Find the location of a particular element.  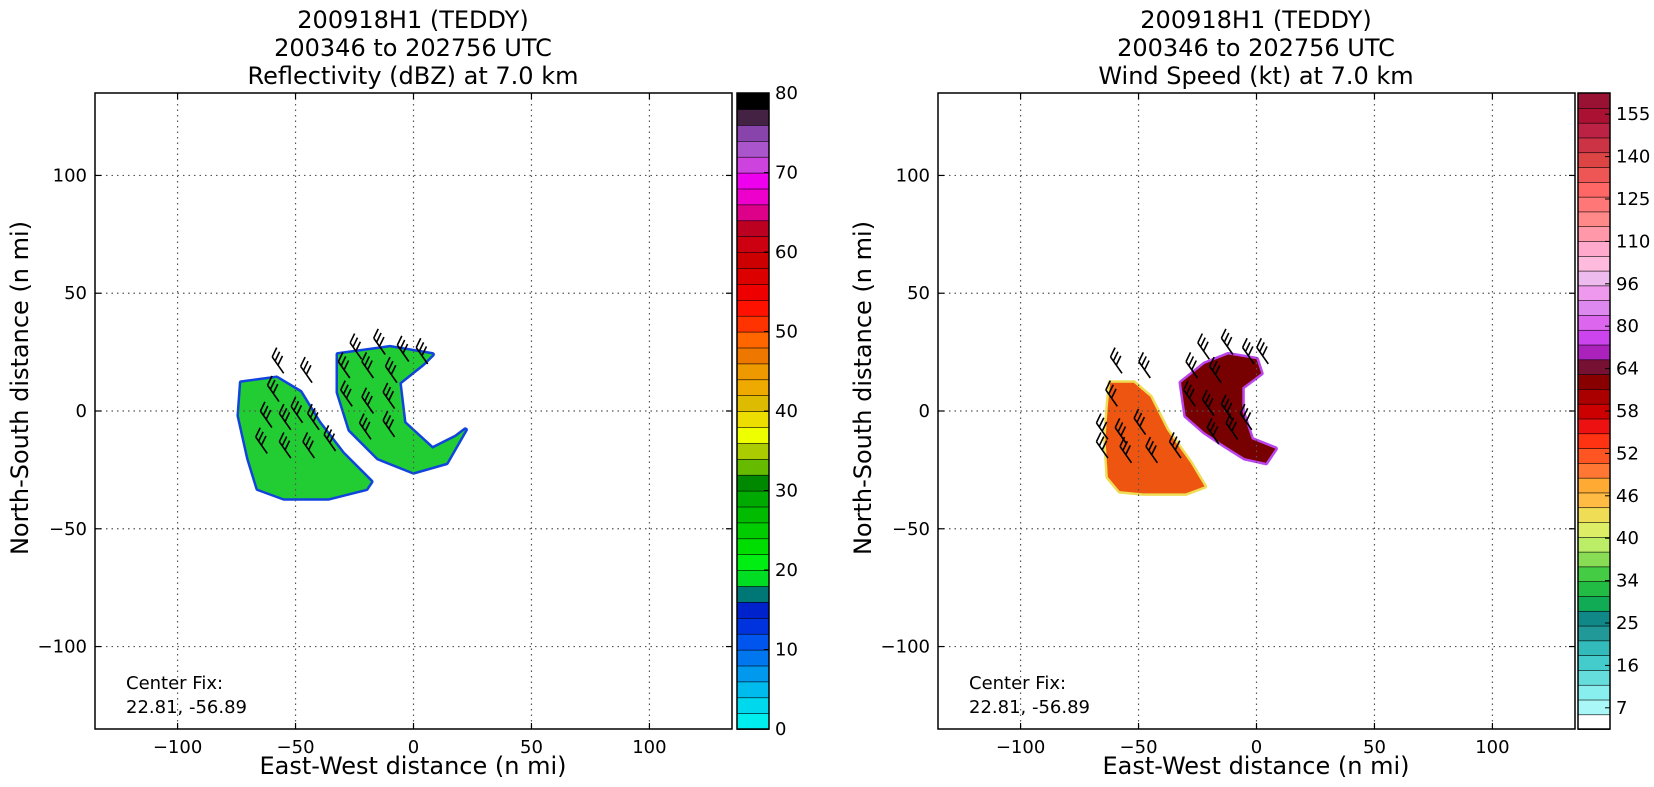

reflectivity-x-tick-label: 0 is located at coordinates (413, 747).